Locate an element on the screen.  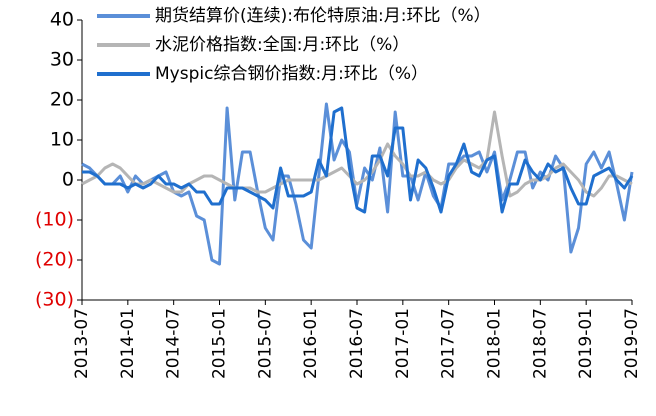
x-tick-label: 2015-01 is located at coordinates (220, 343).